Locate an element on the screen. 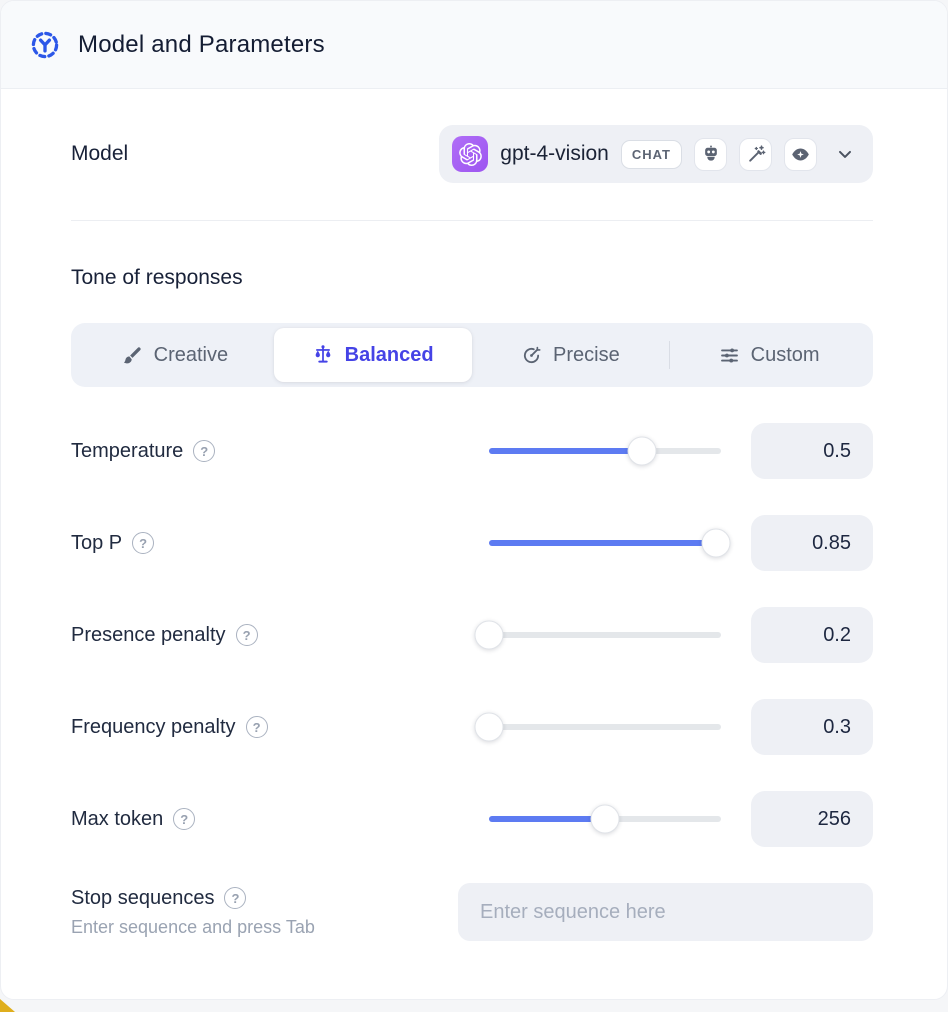 Image resolution: width=948 pixels, height=1012 pixels. target-icon is located at coordinates (531, 355).